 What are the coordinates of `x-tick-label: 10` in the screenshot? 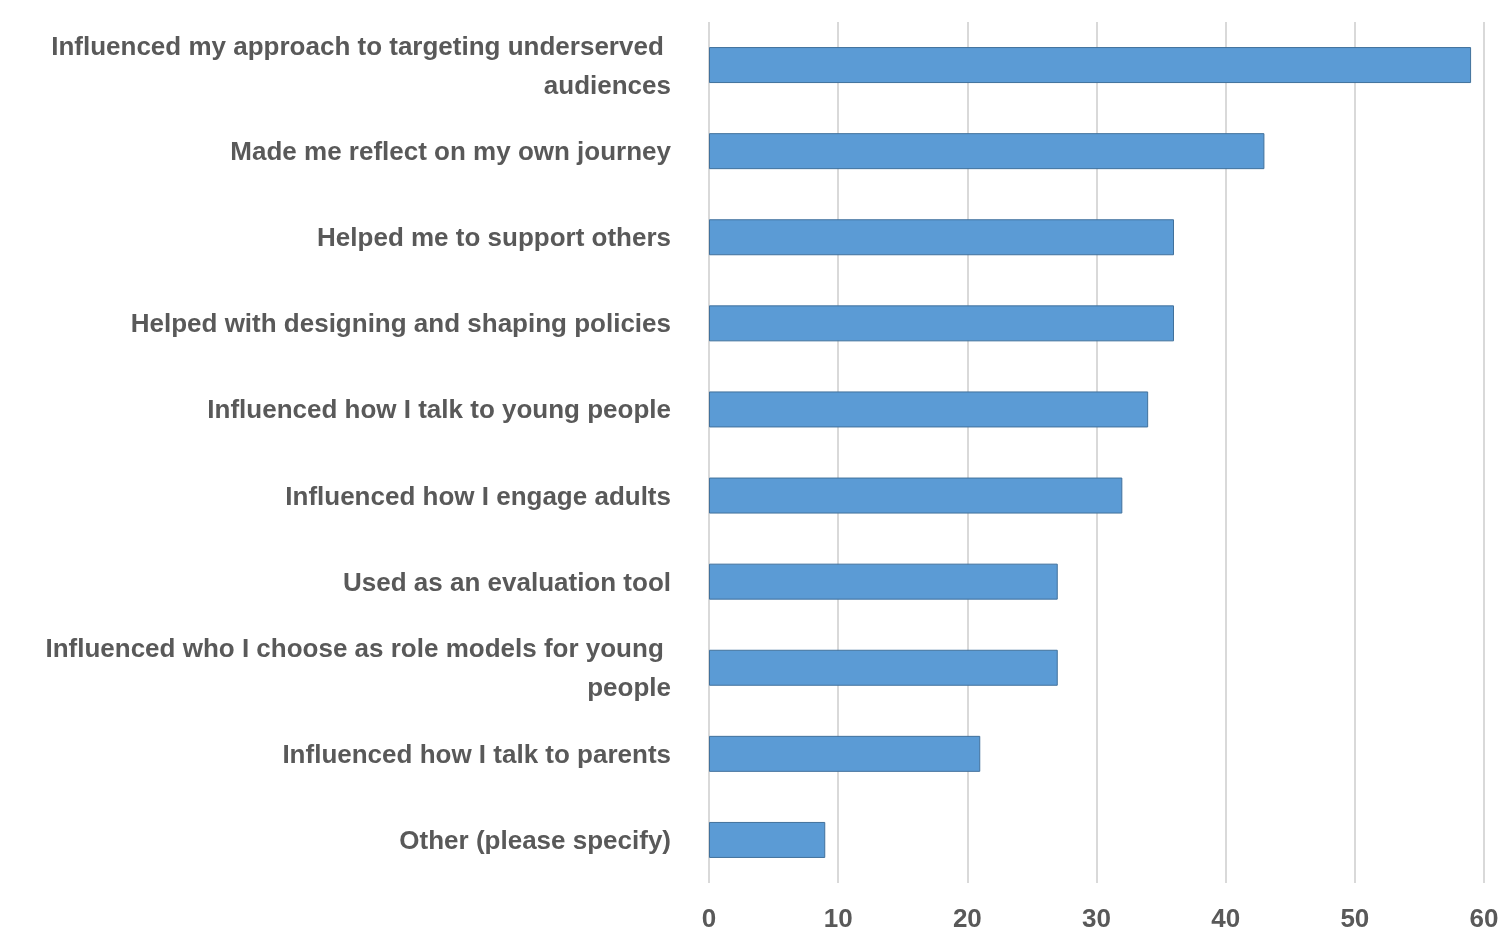 It's located at (838, 918).